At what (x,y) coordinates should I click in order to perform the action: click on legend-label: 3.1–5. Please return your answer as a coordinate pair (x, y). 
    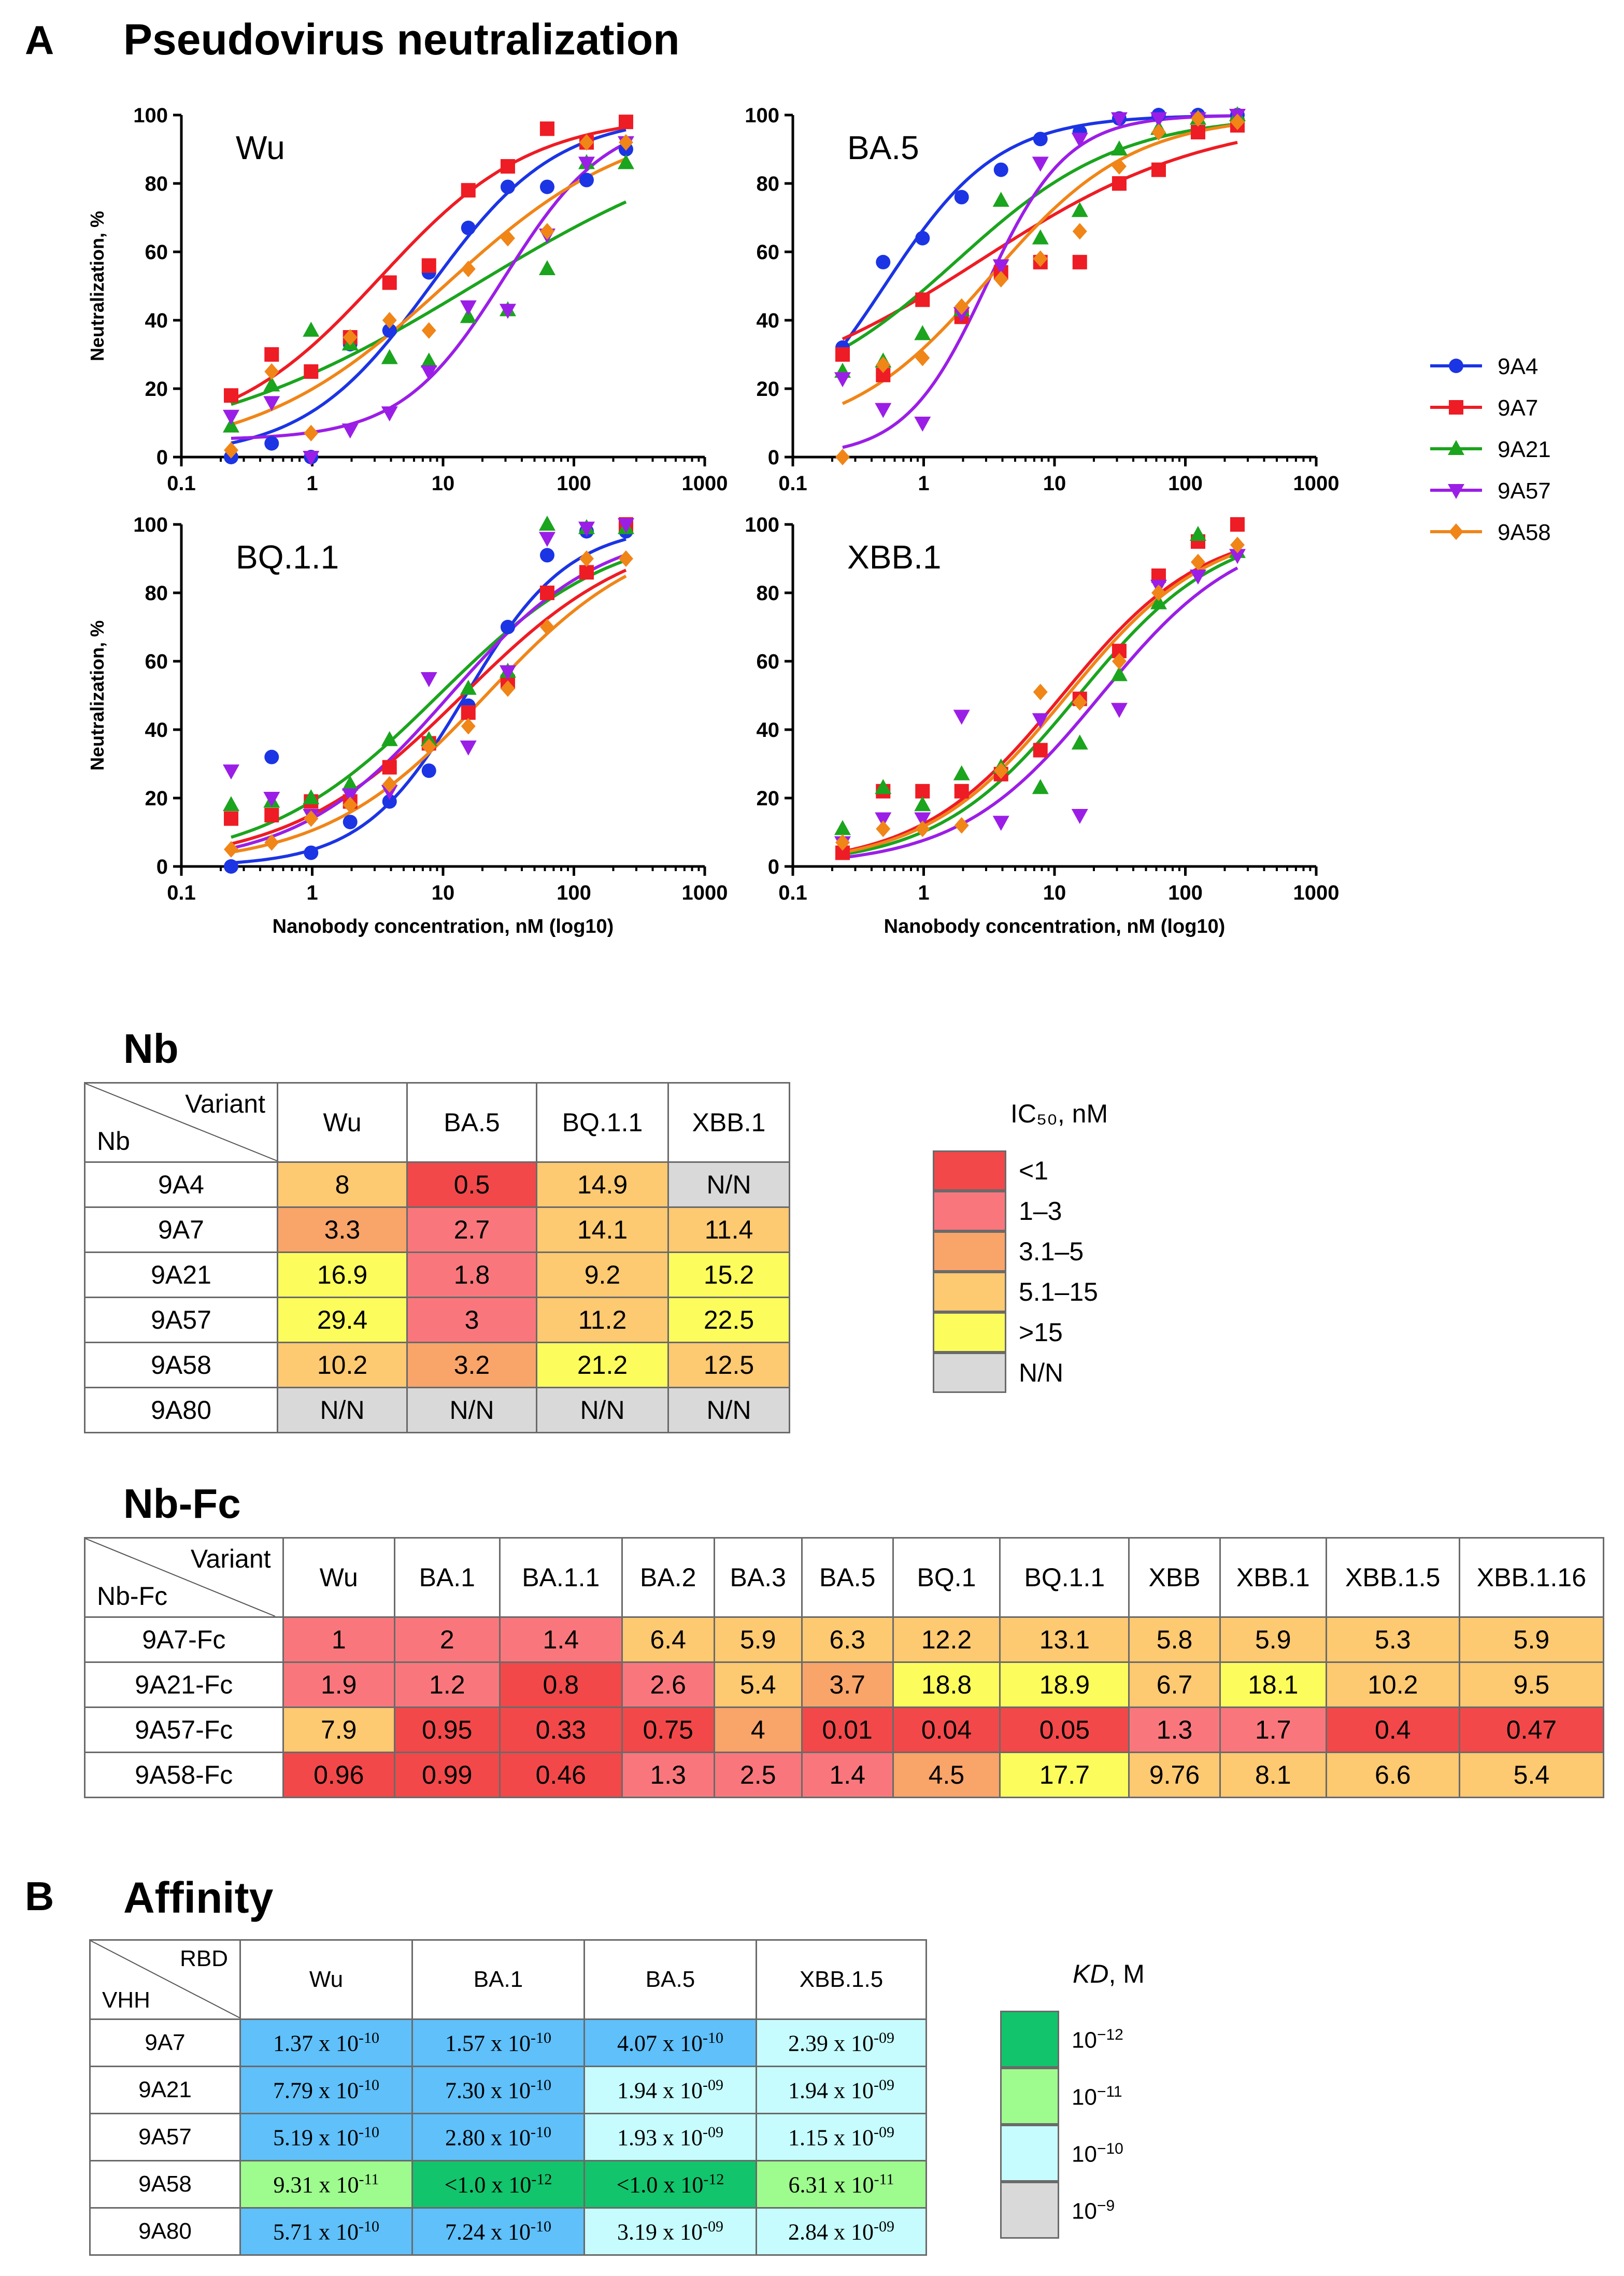
    Looking at the image, I should click on (1052, 1251).